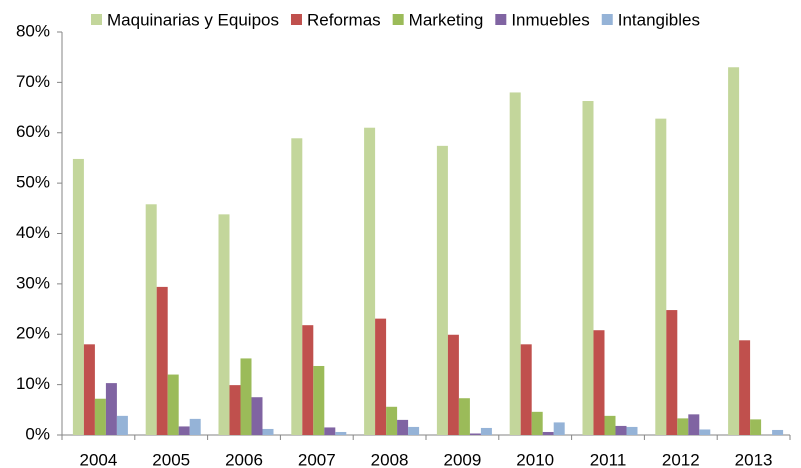 The image size is (801, 468). What do you see at coordinates (33, 282) in the screenshot?
I see `y-tick-label: 30%` at bounding box center [33, 282].